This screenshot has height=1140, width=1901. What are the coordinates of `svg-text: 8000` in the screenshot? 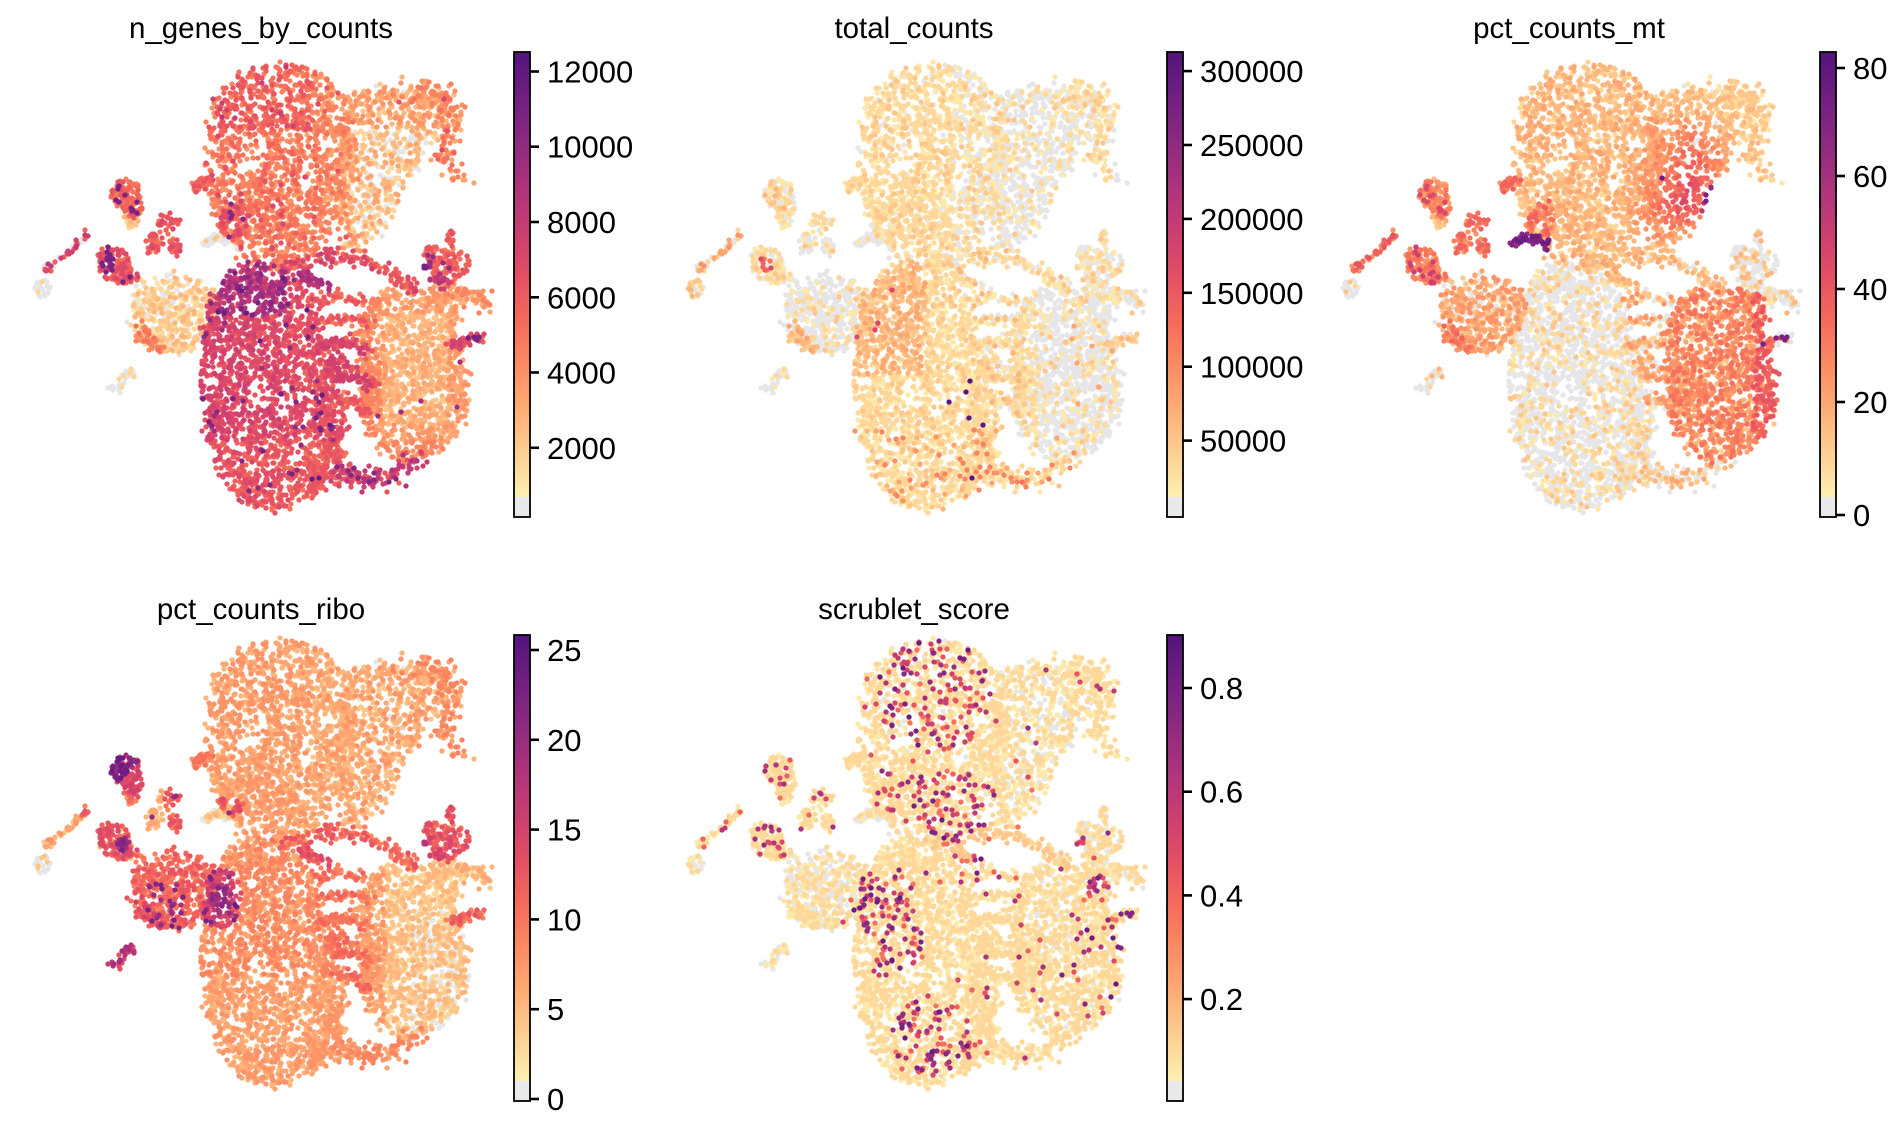 It's located at (581, 222).